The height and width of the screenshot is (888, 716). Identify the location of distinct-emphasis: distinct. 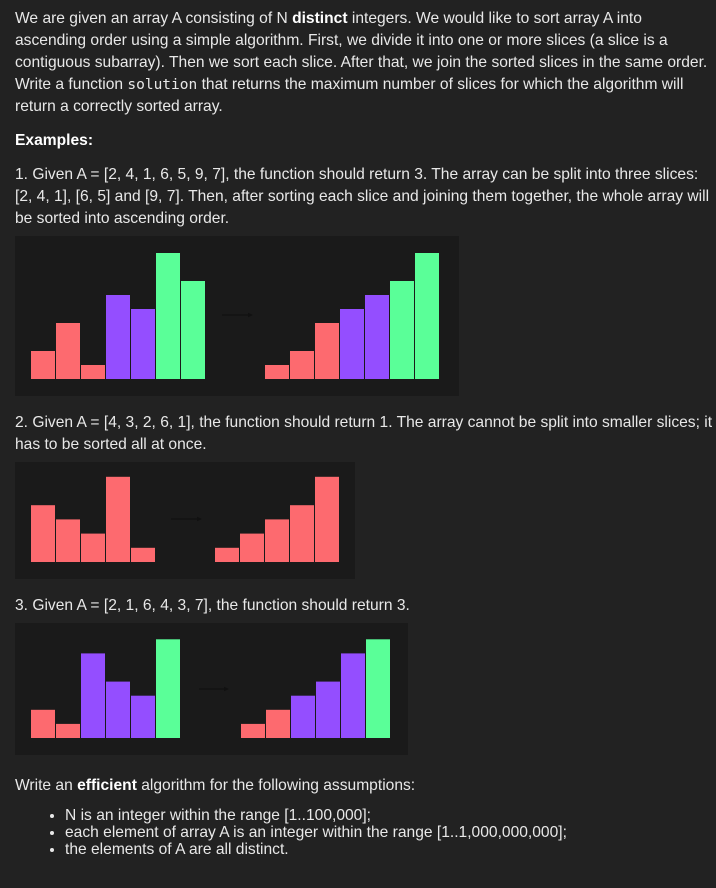
(320, 18).